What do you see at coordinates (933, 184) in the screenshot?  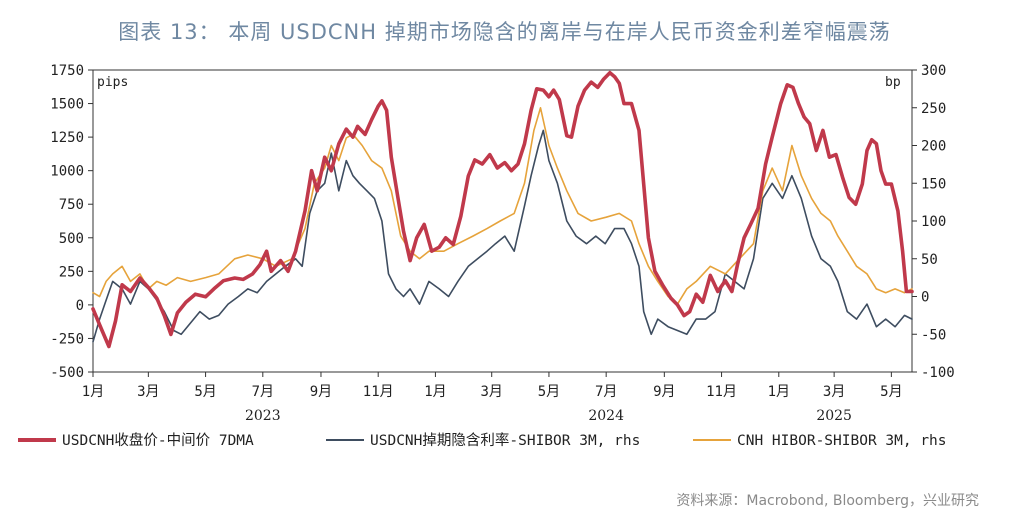 I see `right-tick-label: 150` at bounding box center [933, 184].